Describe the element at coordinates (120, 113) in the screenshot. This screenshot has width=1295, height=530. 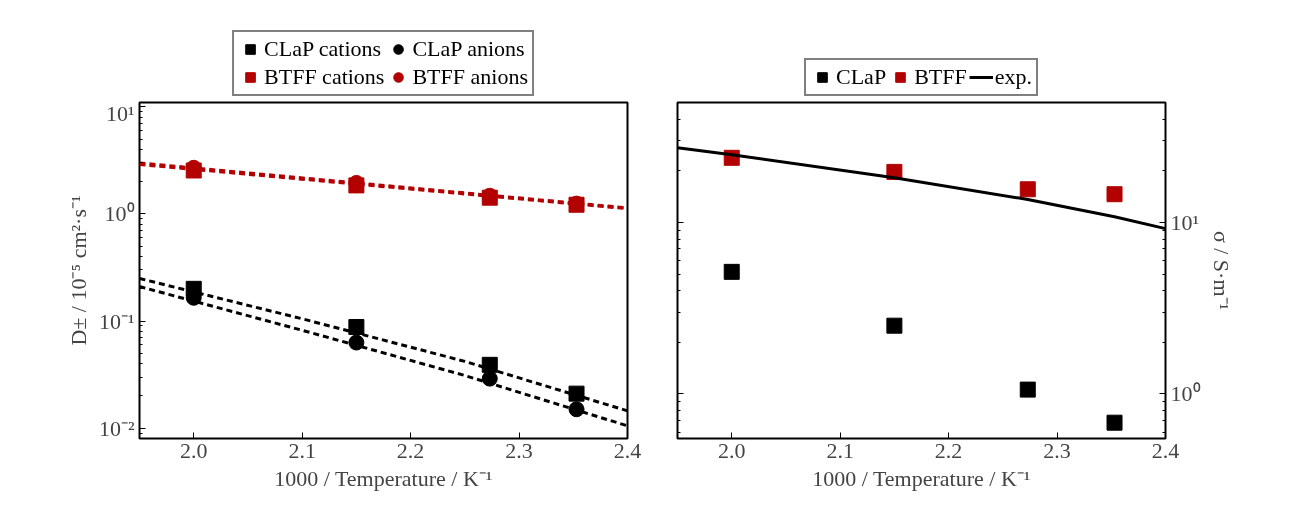
I see `y-tick-label: 10¹` at that location.